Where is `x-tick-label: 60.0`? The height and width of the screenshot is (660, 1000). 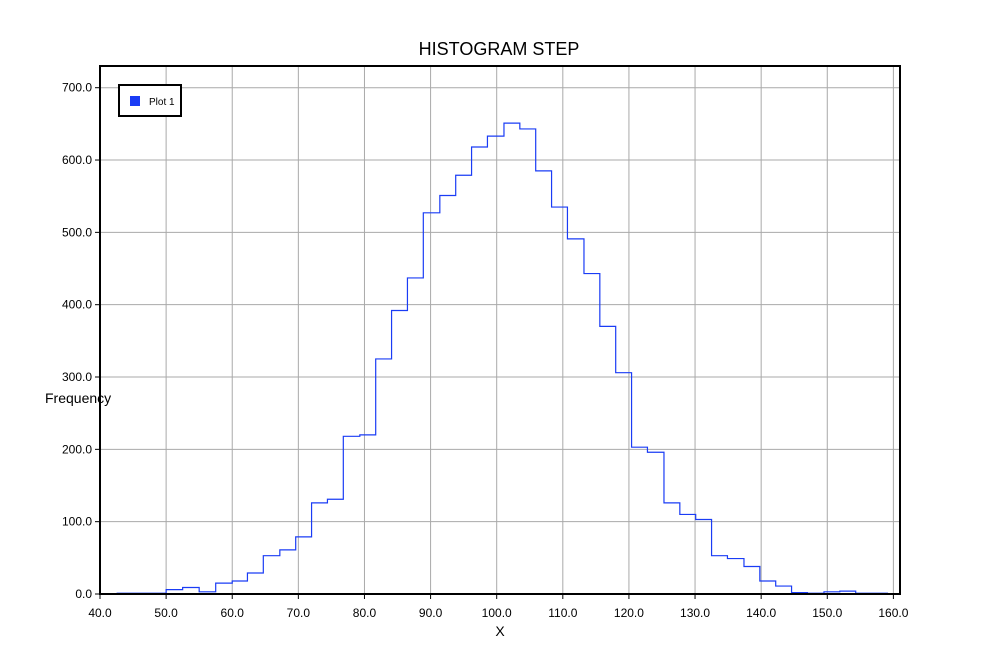 x-tick-label: 60.0 is located at coordinates (233, 613).